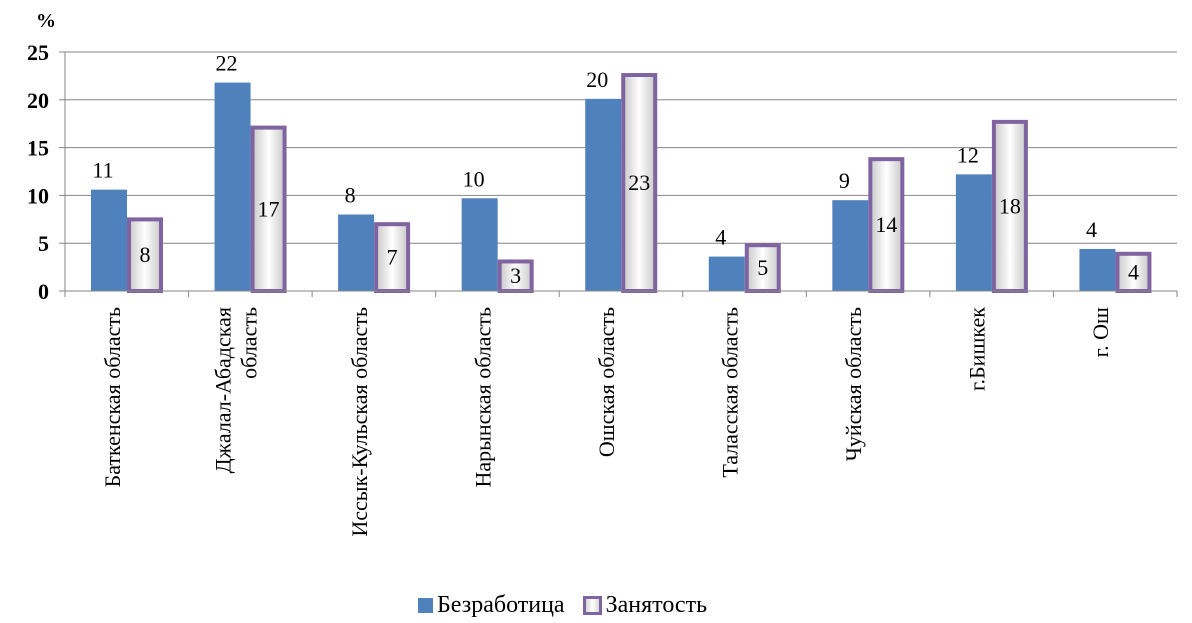 The height and width of the screenshot is (623, 1192). I want to click on data-label-employment: 3, so click(515, 275).